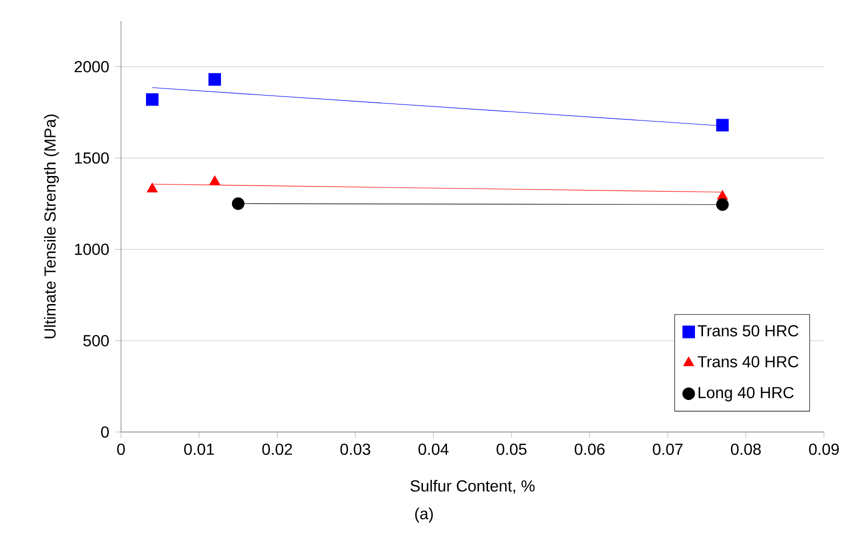  I want to click on legend-label: Long 40 HRC, so click(746, 394).